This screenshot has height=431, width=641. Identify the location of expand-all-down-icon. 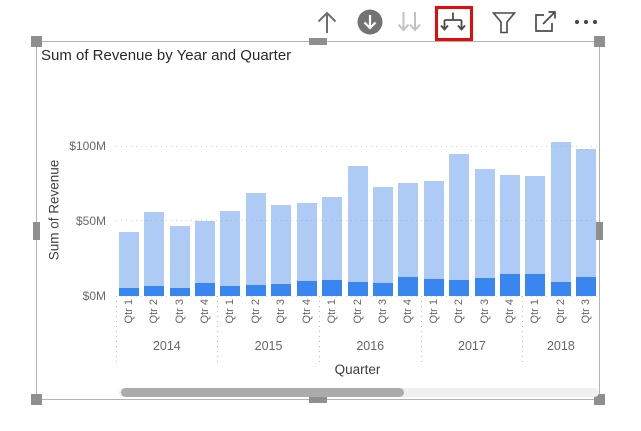
(453, 23).